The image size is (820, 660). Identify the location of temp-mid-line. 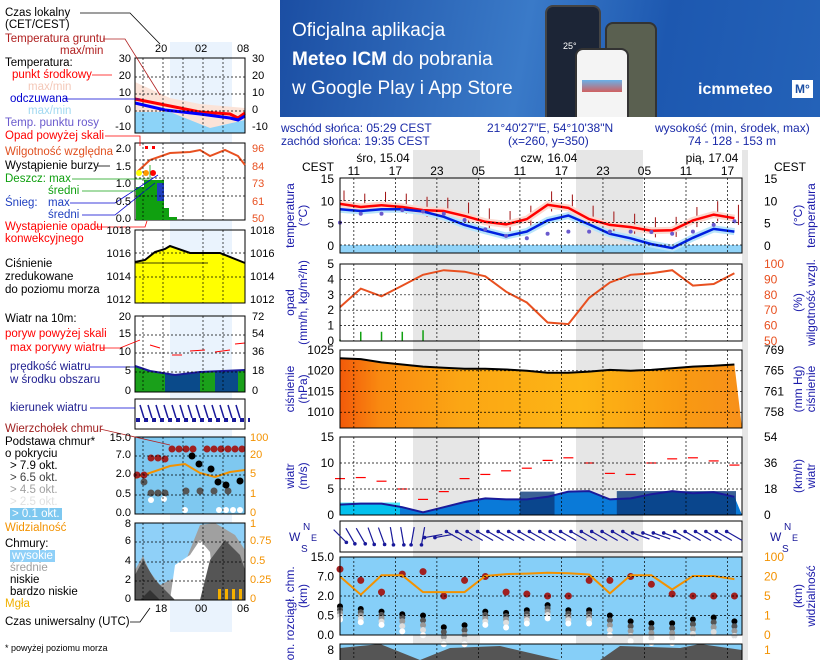
(537, 217).